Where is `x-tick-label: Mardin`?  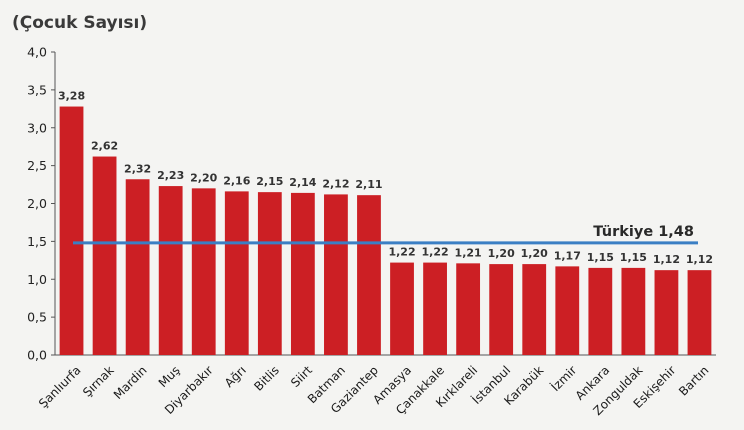
x-tick-label: Mardin is located at coordinates (130, 382).